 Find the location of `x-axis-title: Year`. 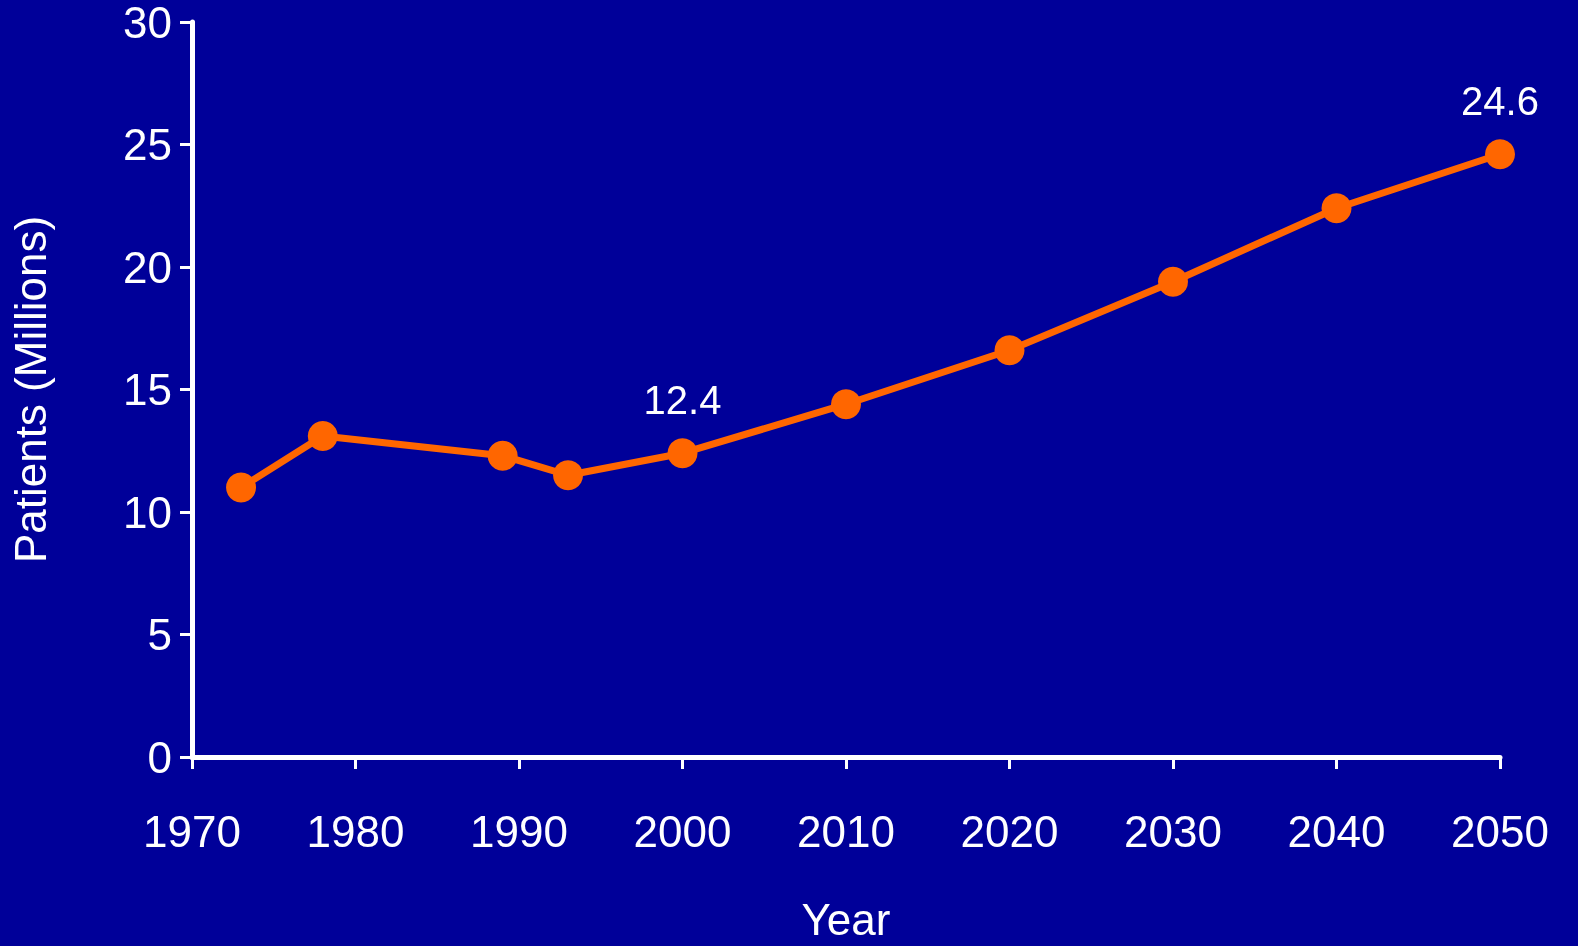

x-axis-title: Year is located at coordinates (846, 919).